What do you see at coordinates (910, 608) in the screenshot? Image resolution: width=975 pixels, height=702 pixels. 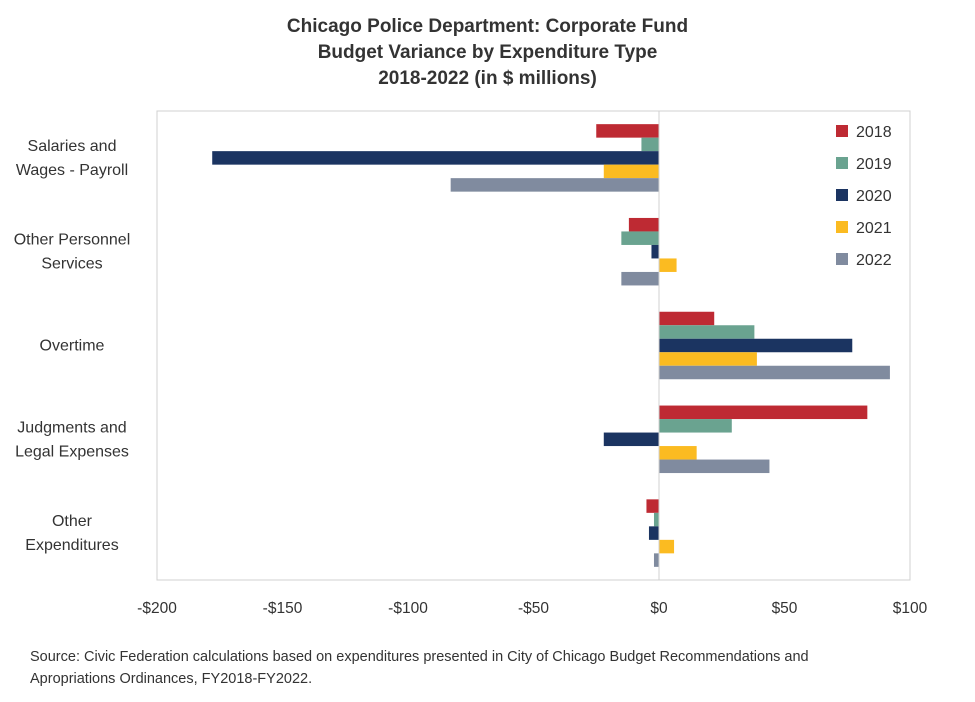 I see `x-tick-label: $100` at bounding box center [910, 608].